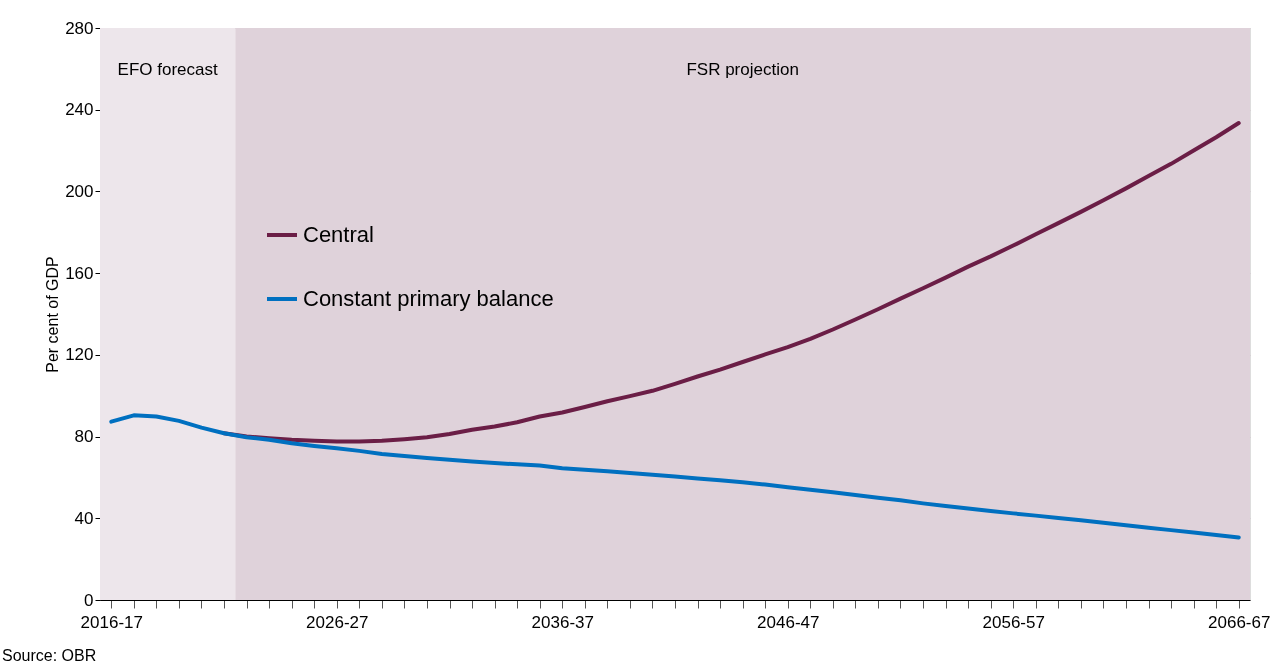  I want to click on source-note: Source: OBR, so click(49, 655).